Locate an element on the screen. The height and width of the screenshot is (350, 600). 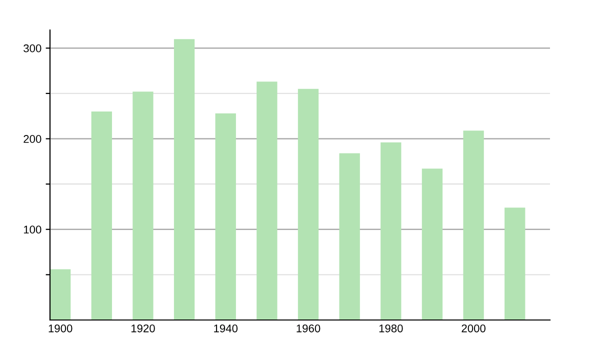
x-tick-label: 1920 is located at coordinates (143, 328).